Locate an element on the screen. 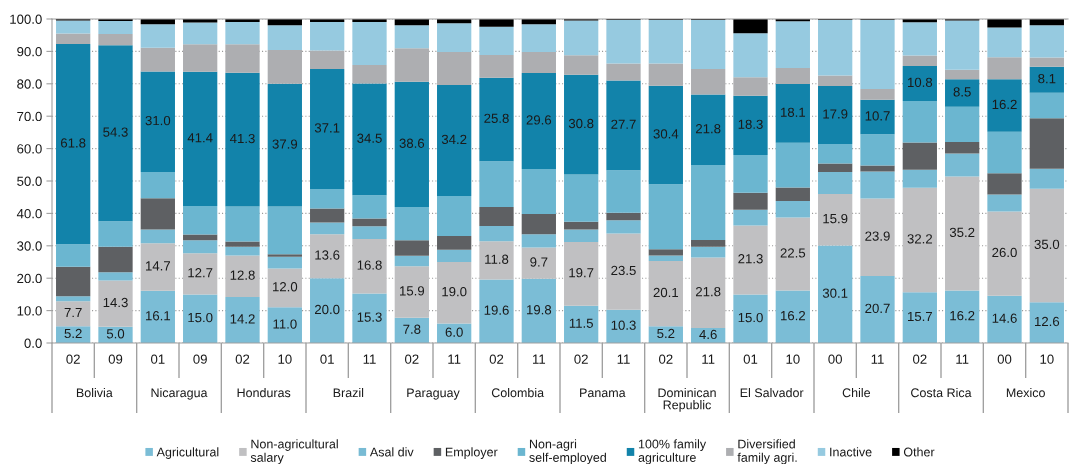 This screenshot has width=1074, height=464. data-label: 41.3 is located at coordinates (242, 138).